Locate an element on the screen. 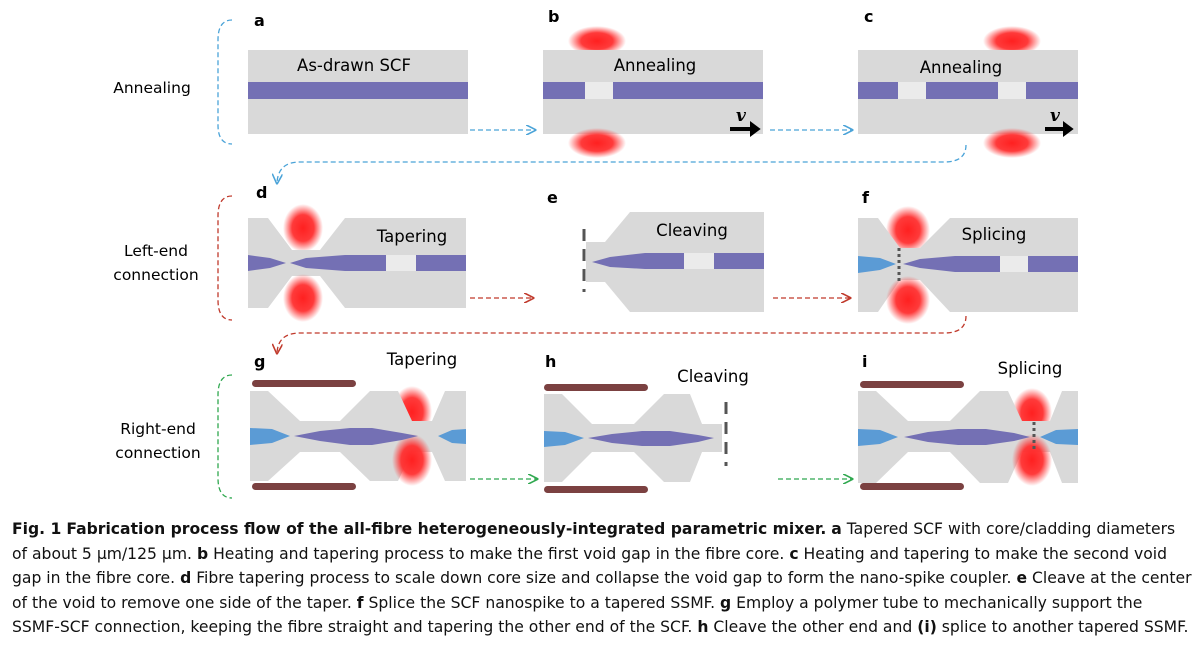  panel-letter-f: f is located at coordinates (866, 197).